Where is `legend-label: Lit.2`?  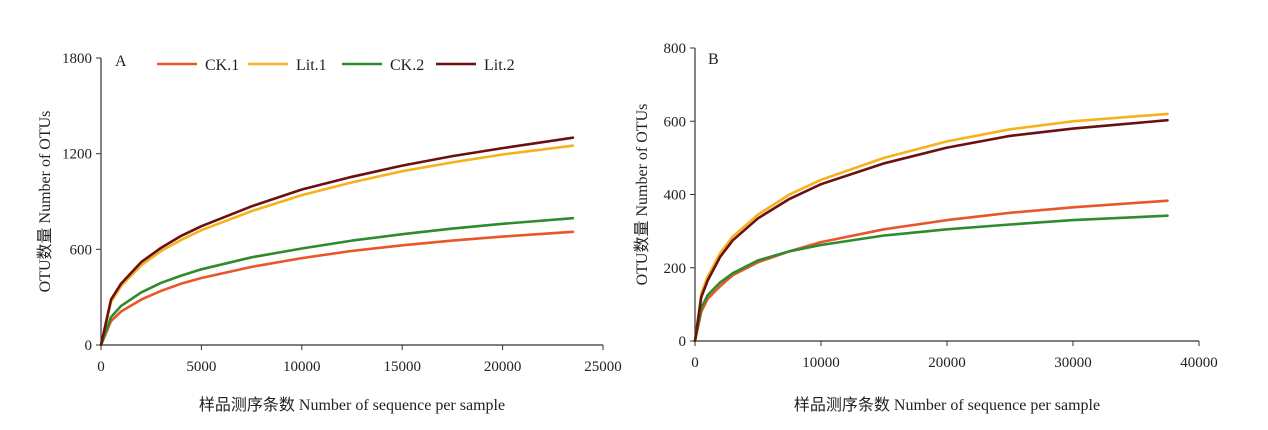
legend-label: Lit.2 is located at coordinates (499, 65).